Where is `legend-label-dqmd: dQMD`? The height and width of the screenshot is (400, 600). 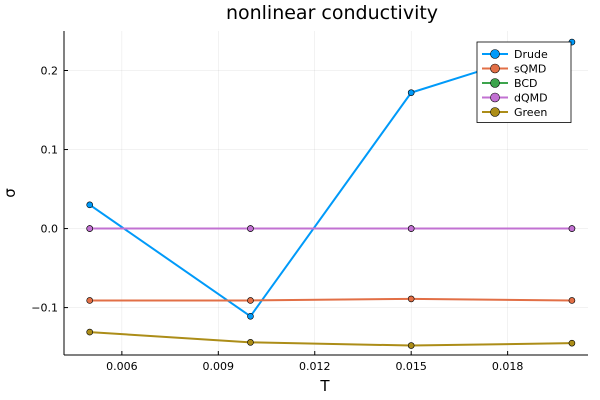 legend-label-dqmd: dQMD is located at coordinates (531, 98).